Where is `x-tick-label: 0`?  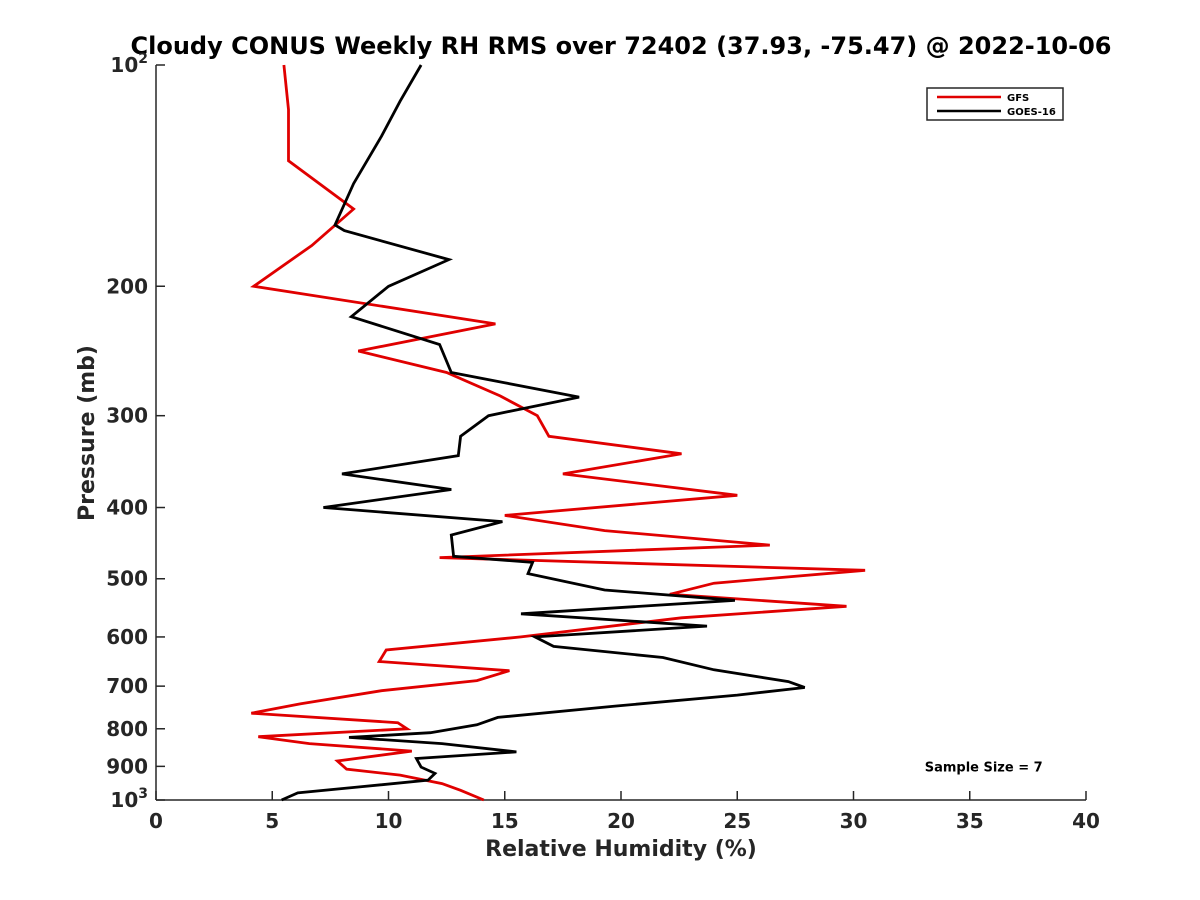
x-tick-label: 0 is located at coordinates (156, 821).